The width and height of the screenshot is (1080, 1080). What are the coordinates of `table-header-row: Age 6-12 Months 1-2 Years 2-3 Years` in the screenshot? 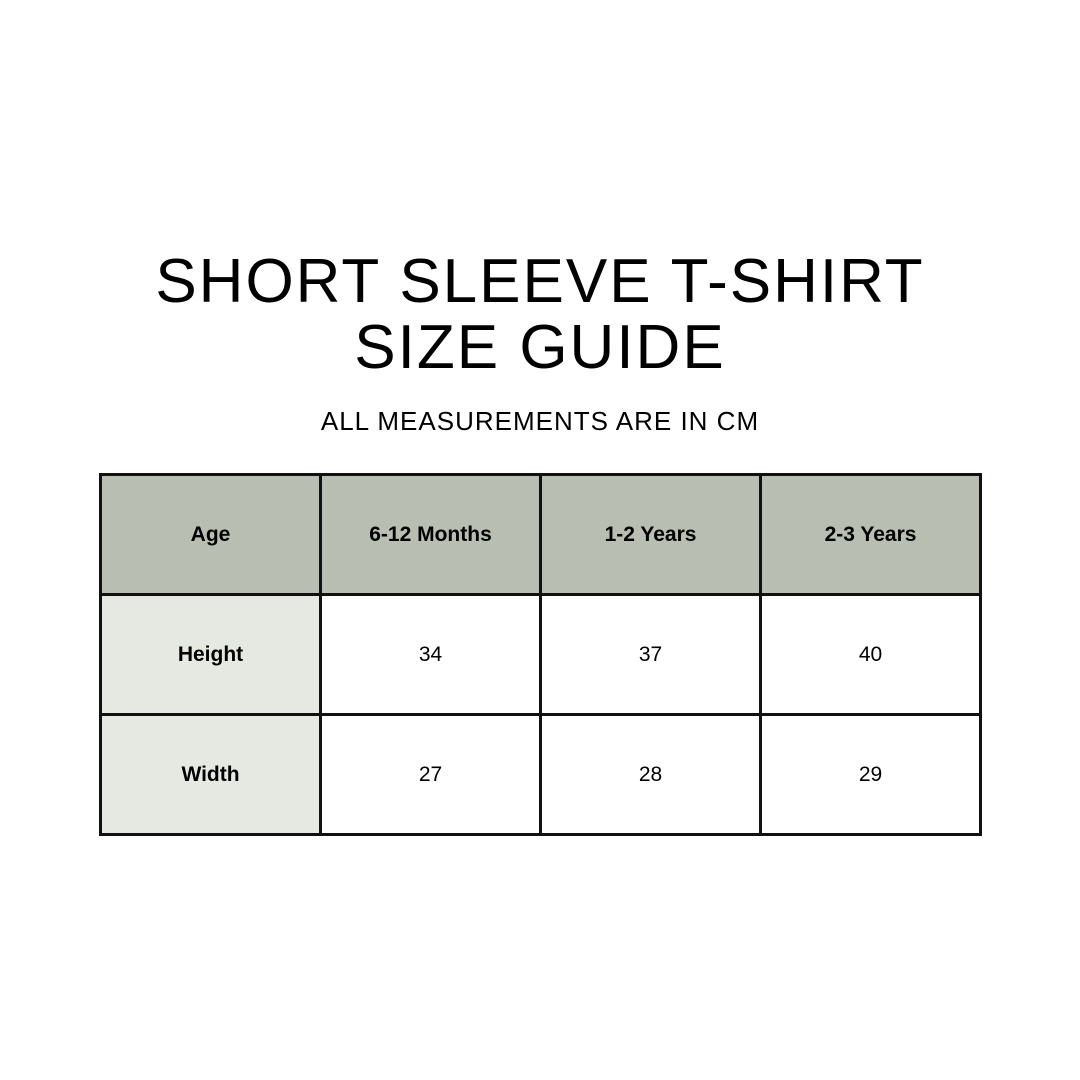 It's located at (540, 534).